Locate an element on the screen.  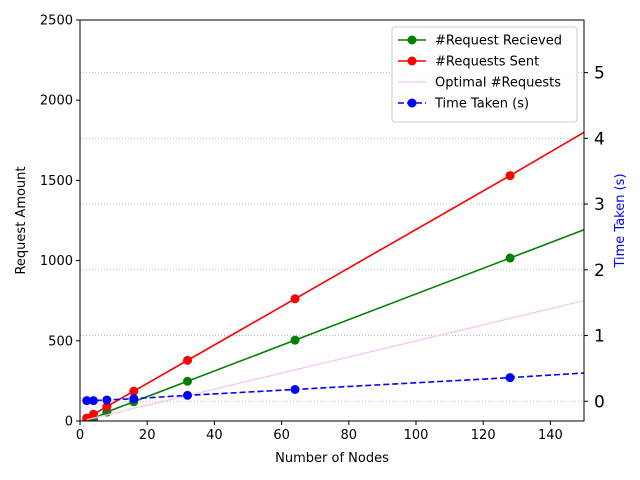
legend-box is located at coordinates (484, 74).